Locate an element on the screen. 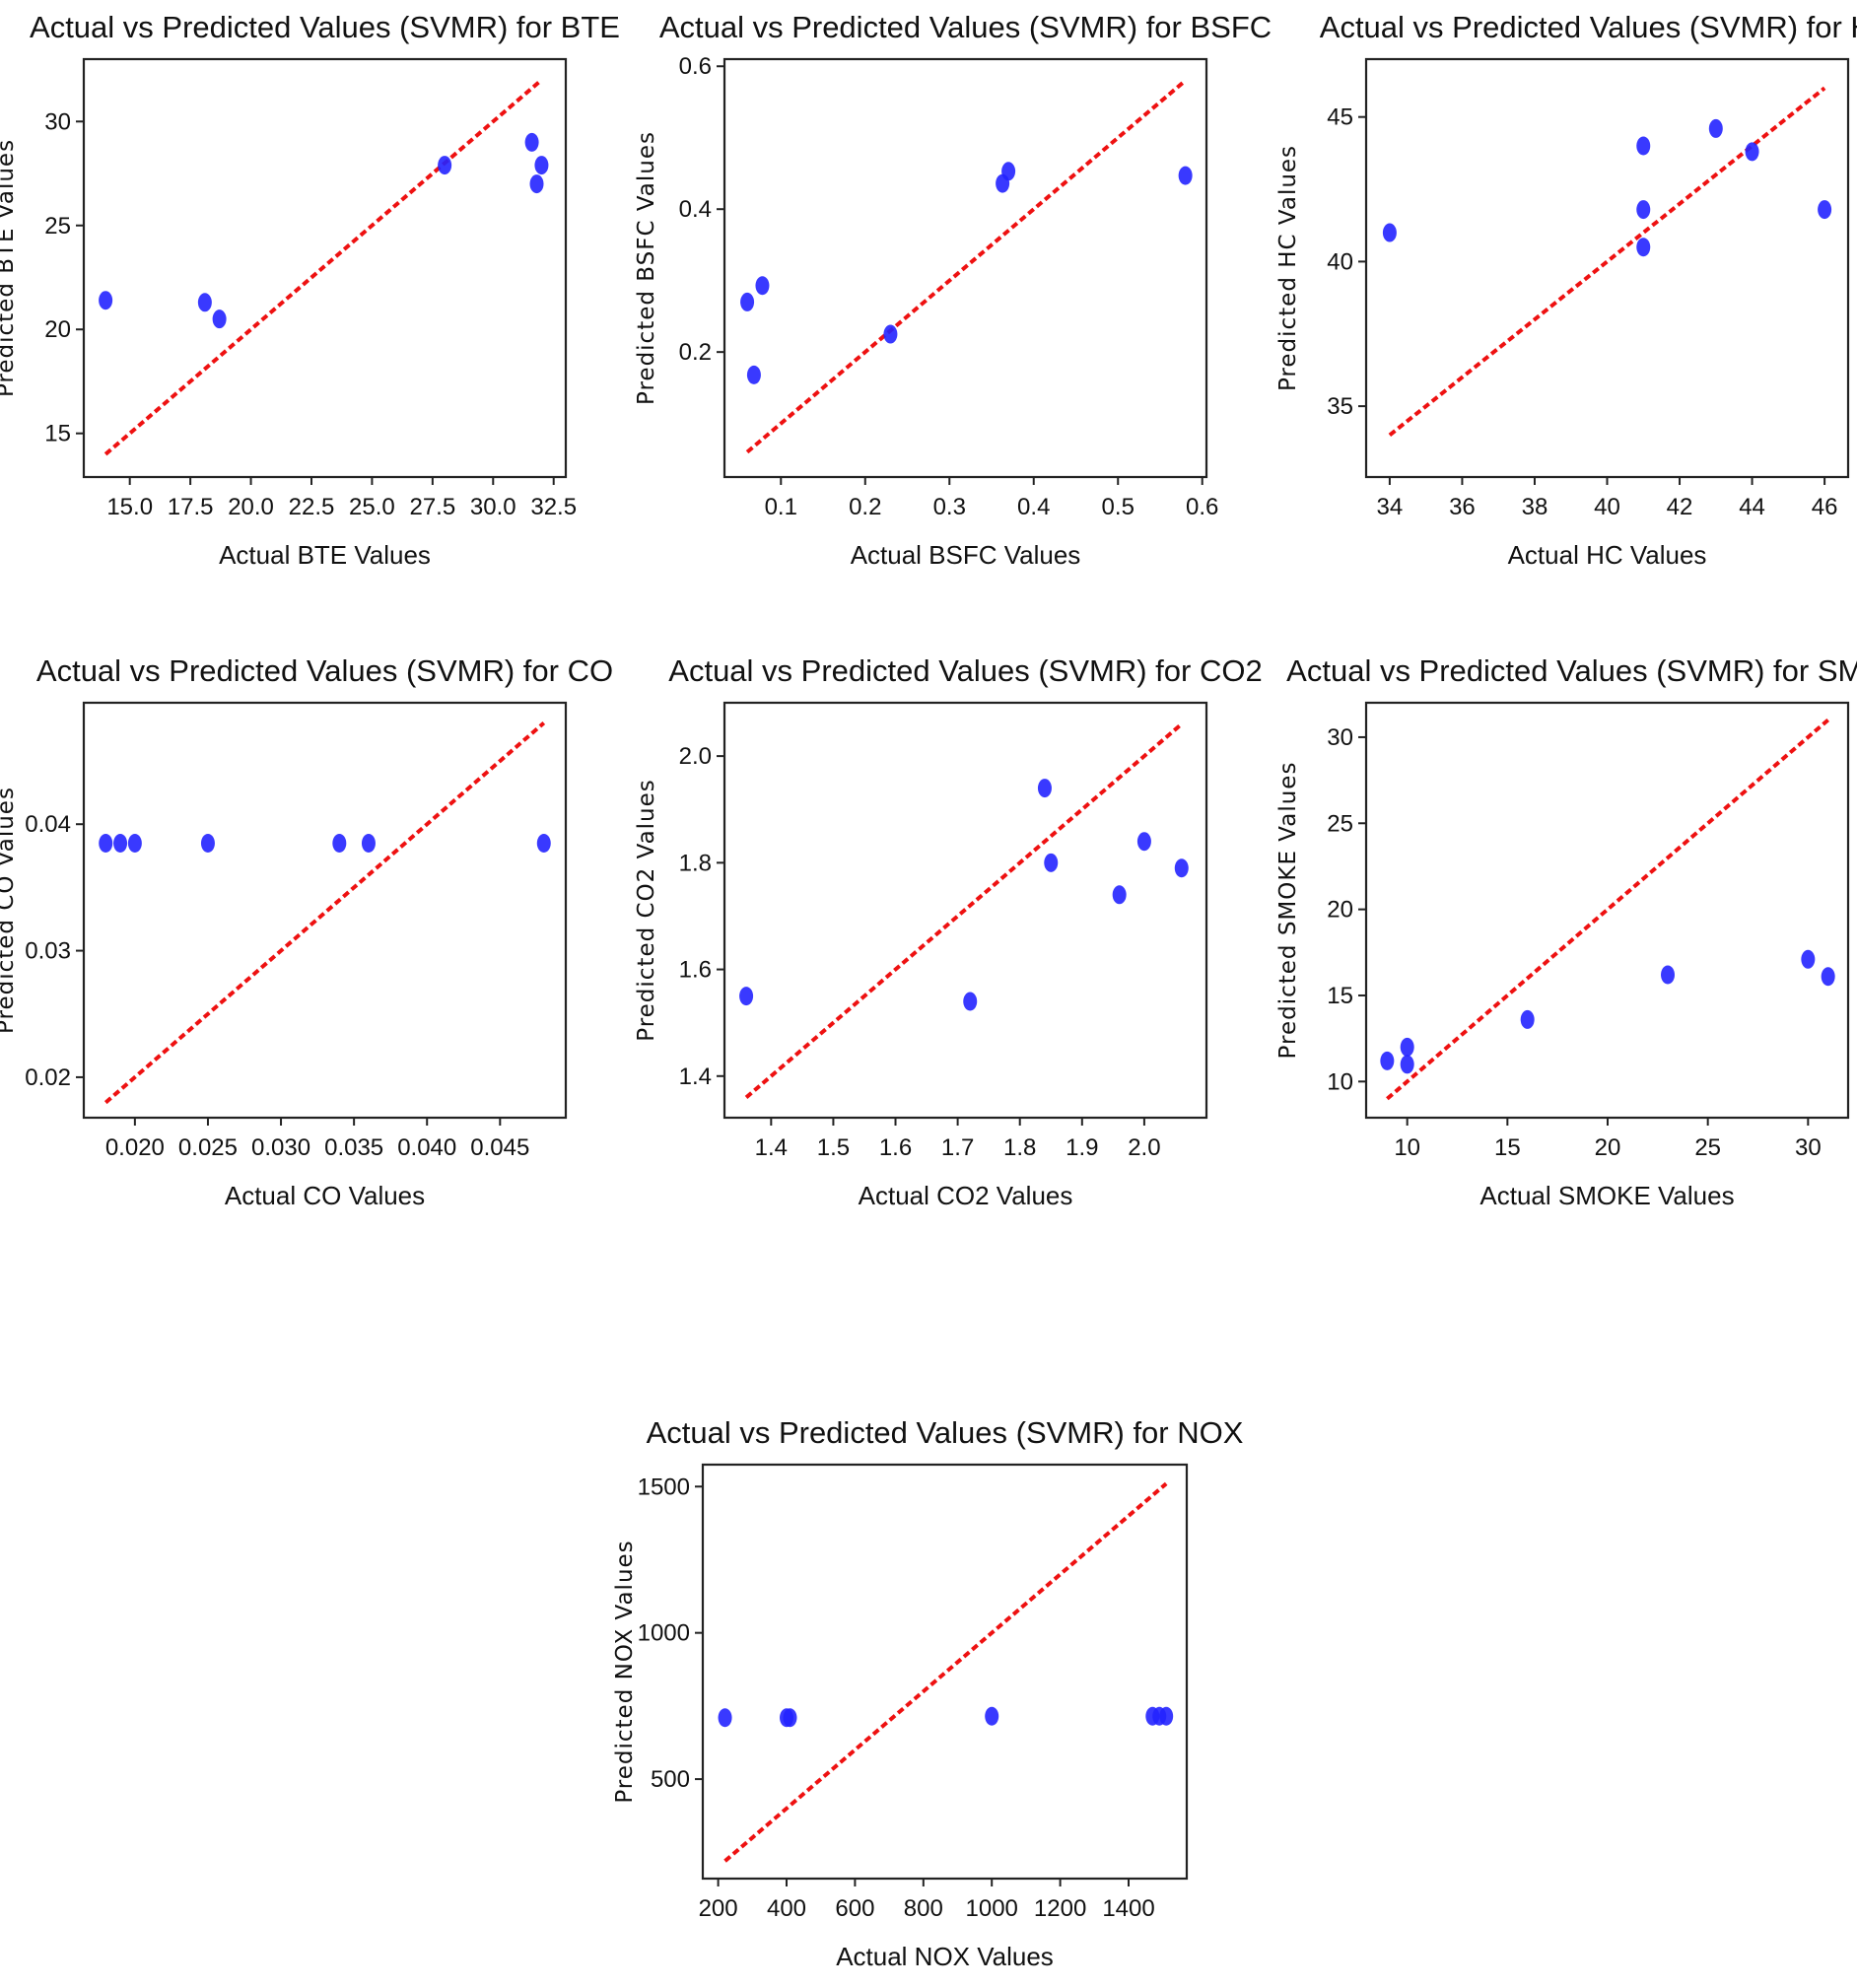 The image size is (1857, 1988). smoke-y-axis-label: Predicted SMOKE Values is located at coordinates (1288, 911).